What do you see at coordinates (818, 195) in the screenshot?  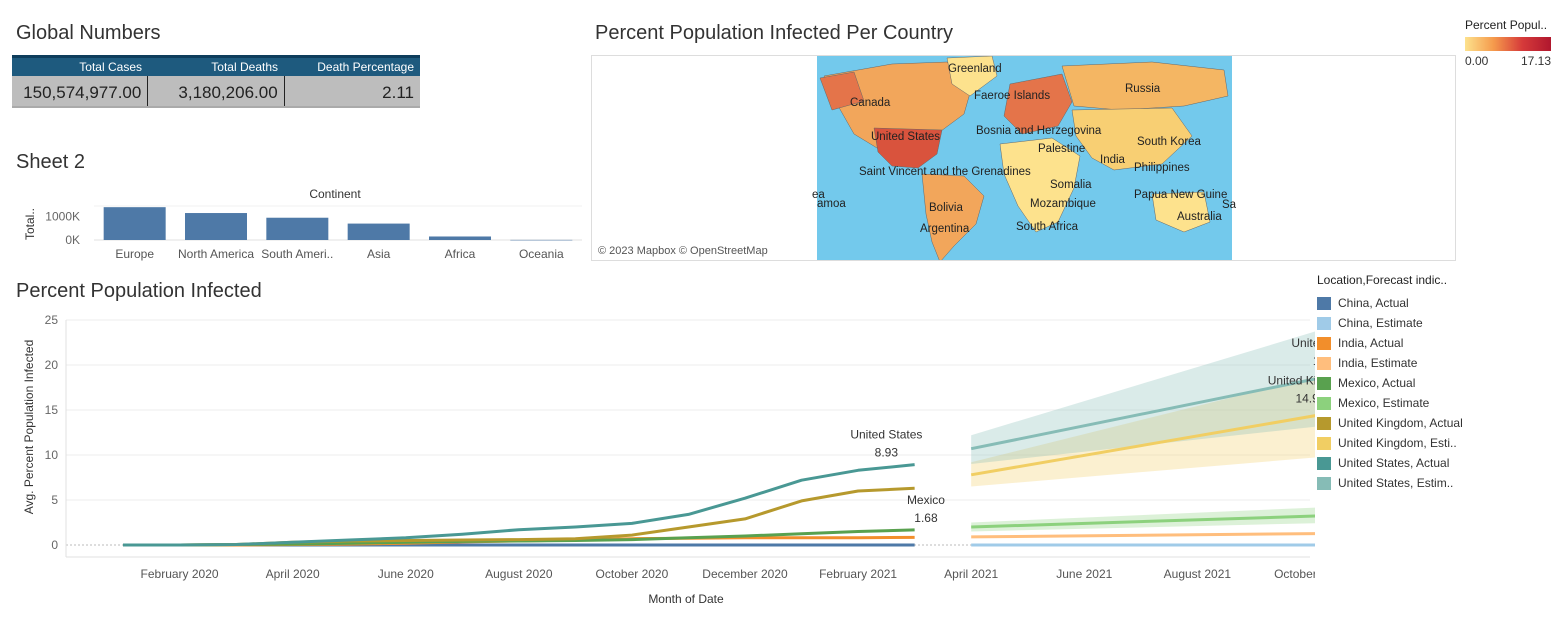 I see `map-label: ea` at bounding box center [818, 195].